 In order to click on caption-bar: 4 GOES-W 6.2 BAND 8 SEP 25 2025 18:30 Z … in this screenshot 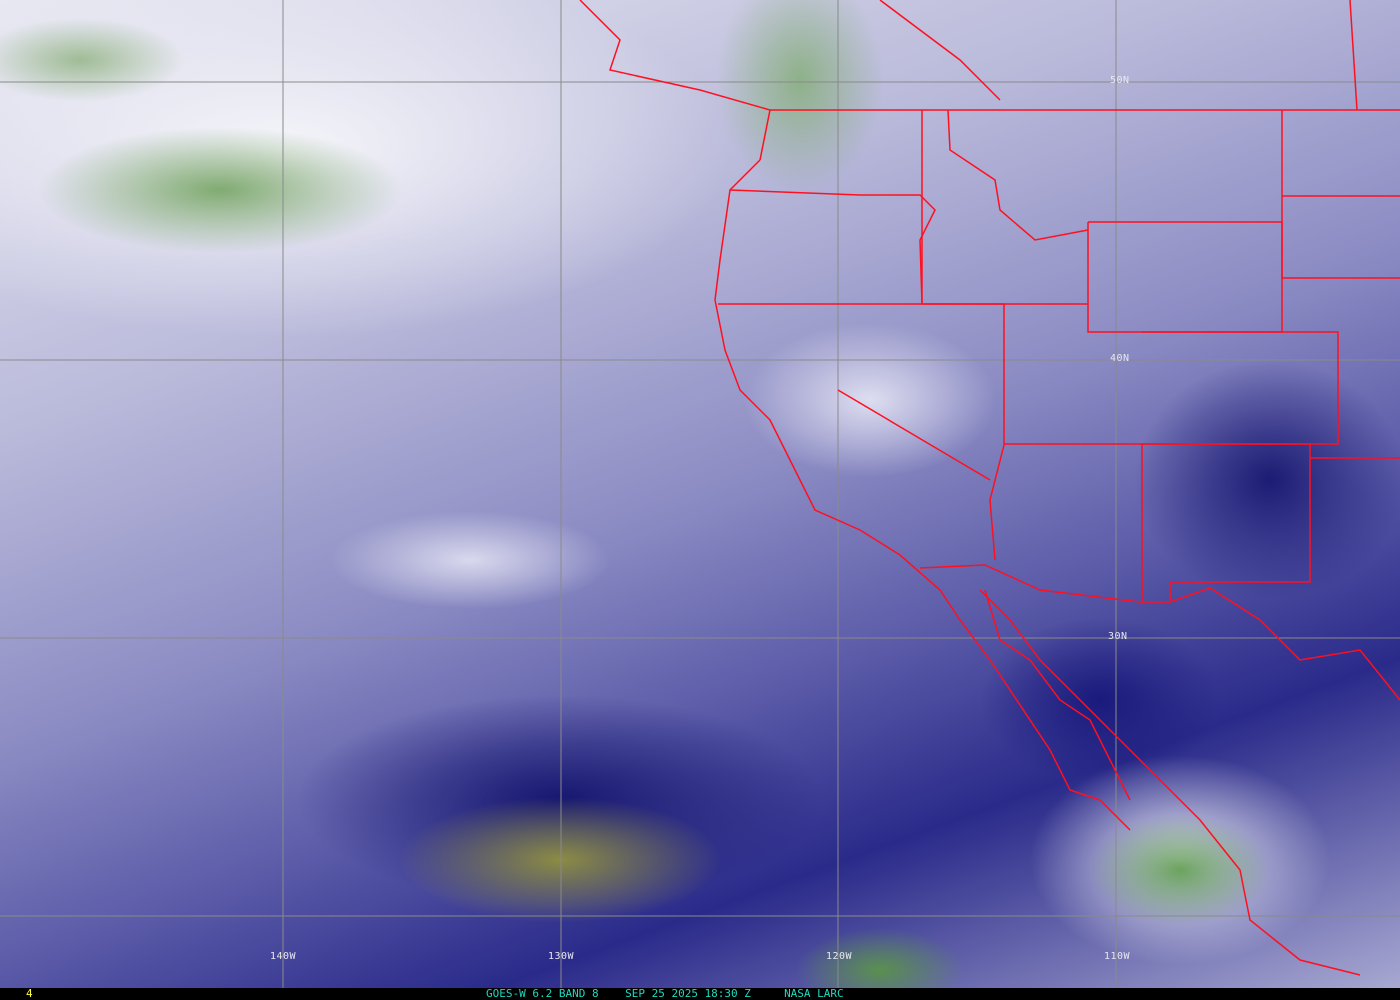, I will do `click(700, 993)`.